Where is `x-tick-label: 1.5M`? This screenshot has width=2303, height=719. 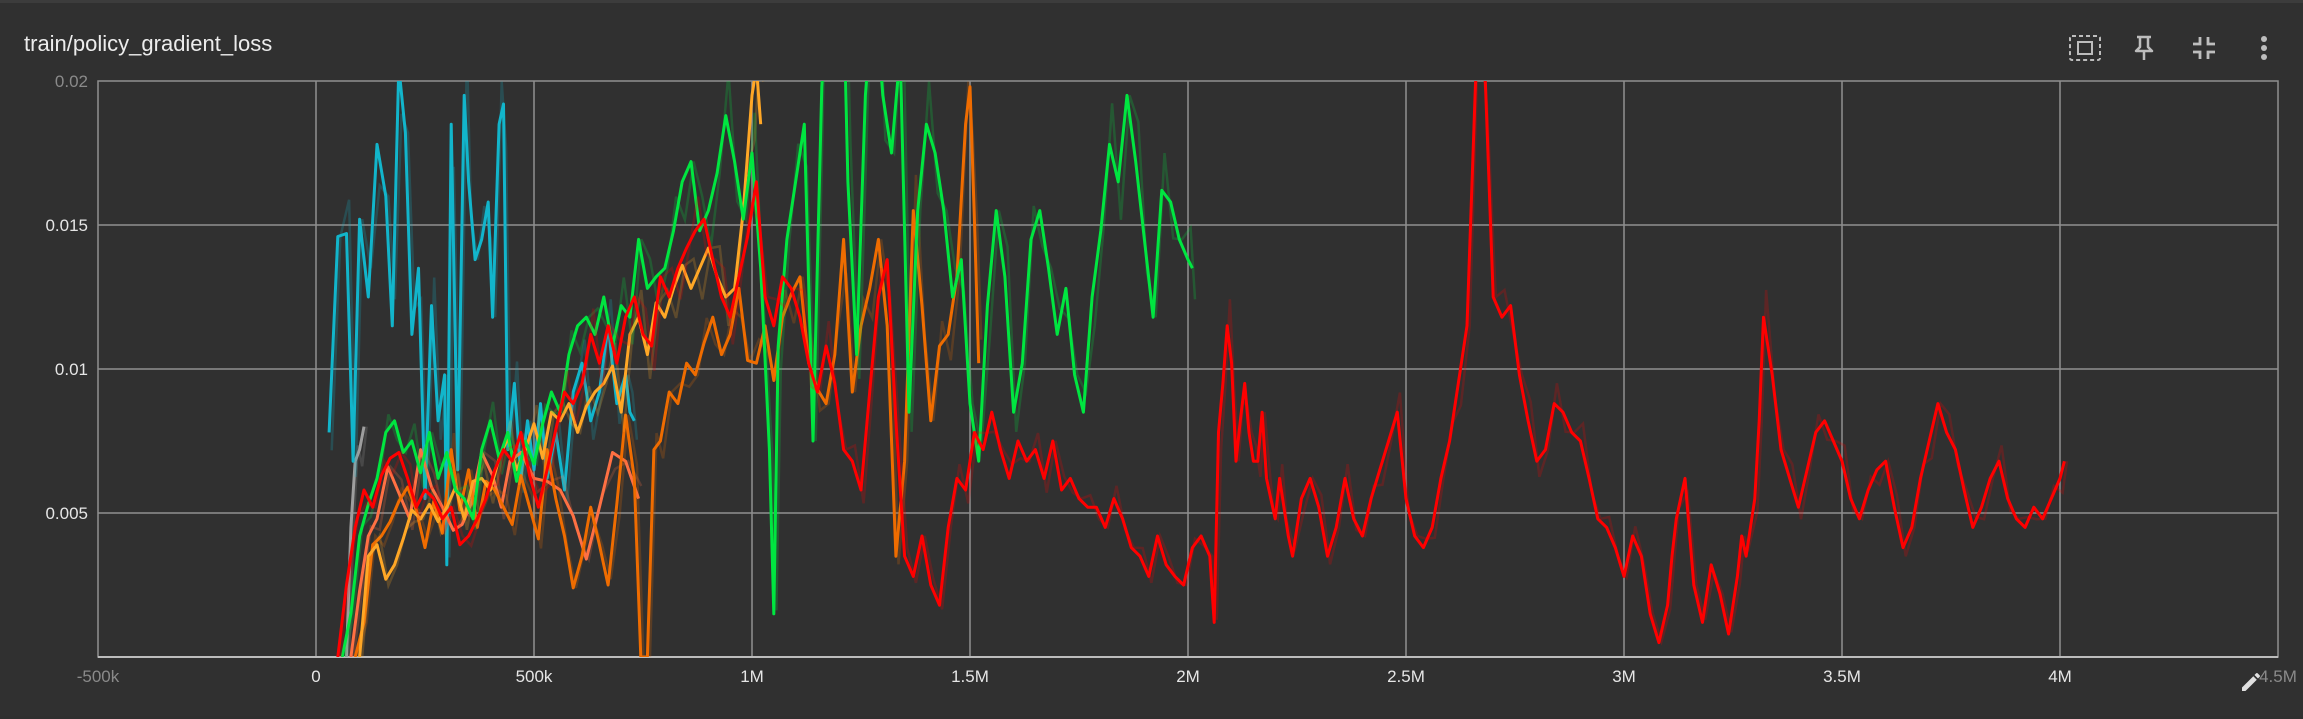
x-tick-label: 1.5M is located at coordinates (970, 676).